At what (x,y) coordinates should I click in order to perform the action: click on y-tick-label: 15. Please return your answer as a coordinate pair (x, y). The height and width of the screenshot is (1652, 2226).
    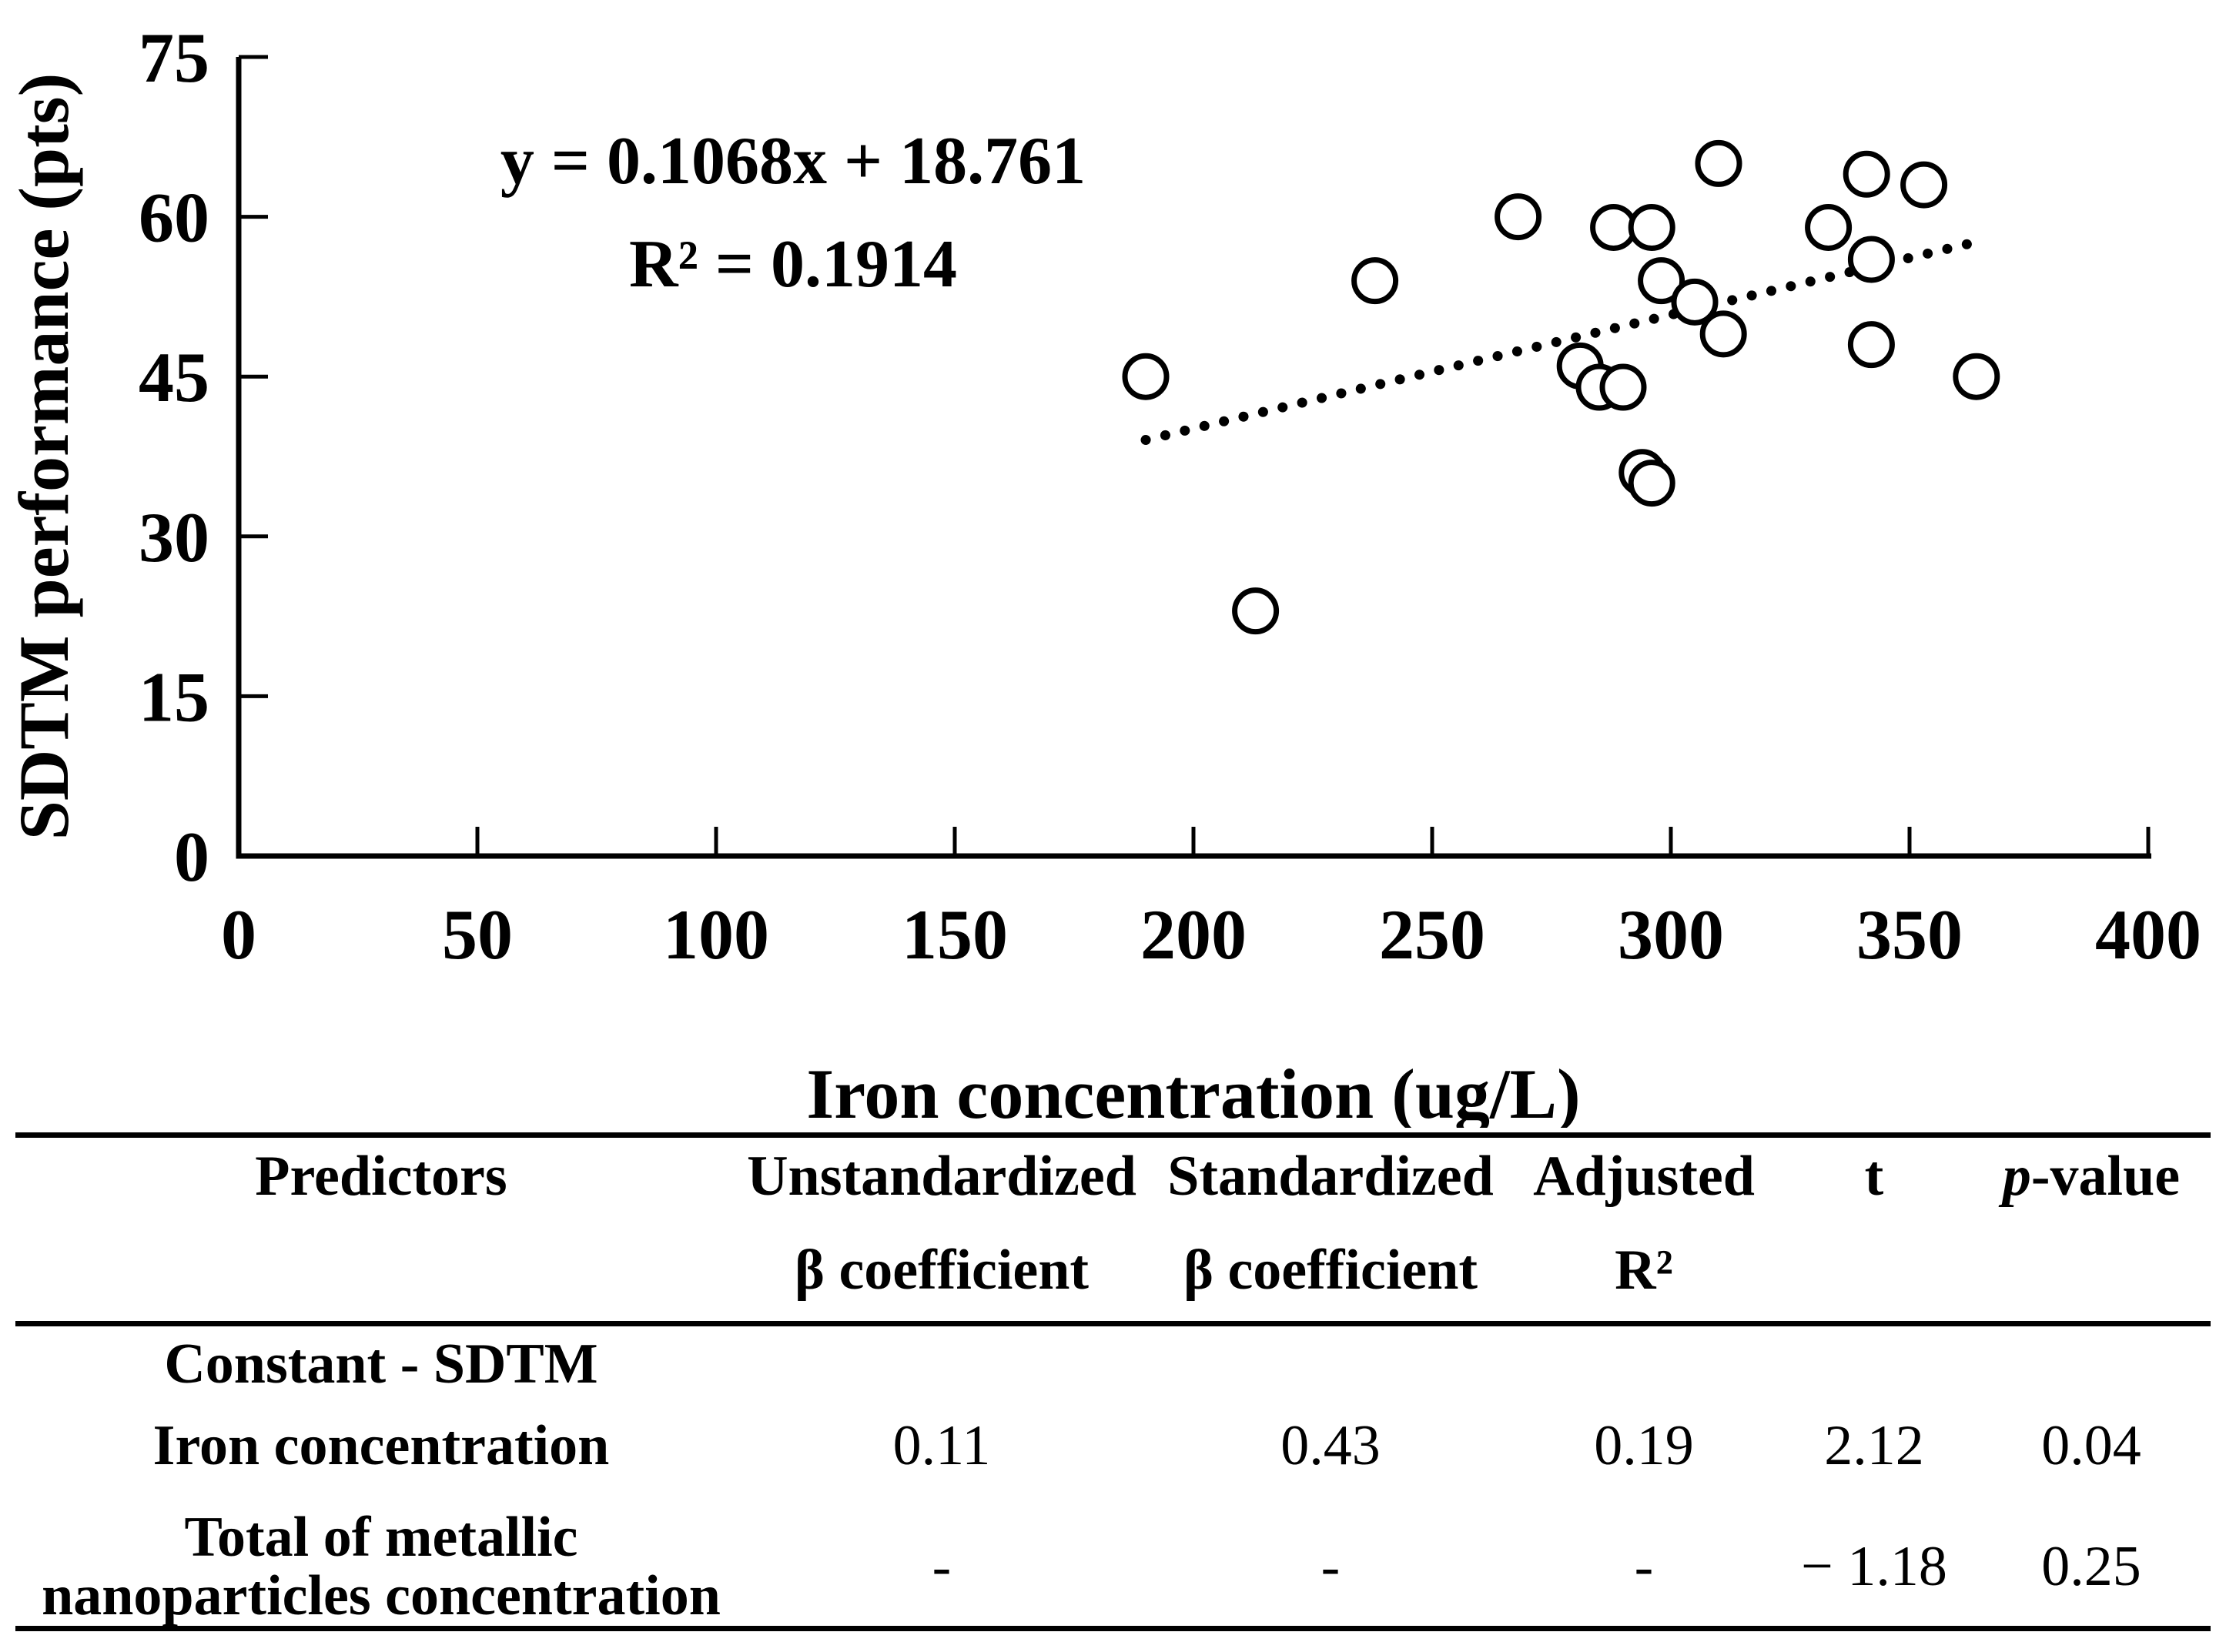
    Looking at the image, I should click on (174, 696).